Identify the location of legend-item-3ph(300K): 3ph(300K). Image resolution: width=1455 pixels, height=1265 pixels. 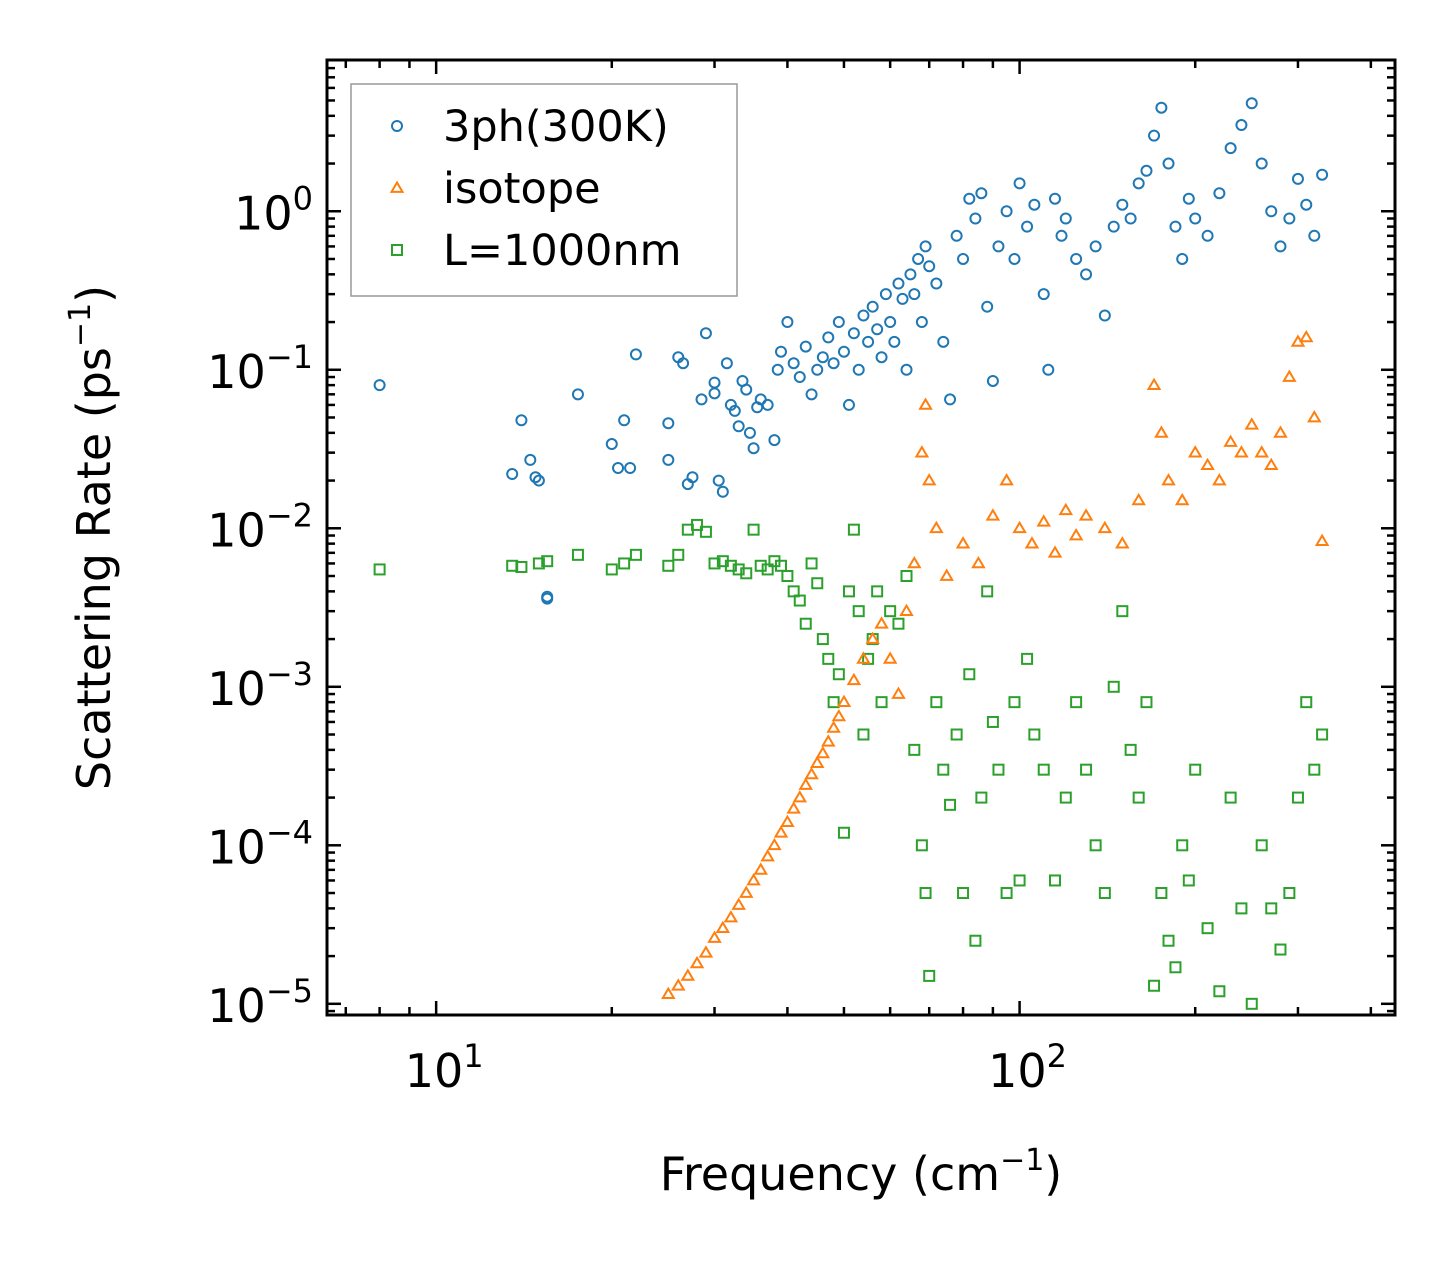
(530, 127).